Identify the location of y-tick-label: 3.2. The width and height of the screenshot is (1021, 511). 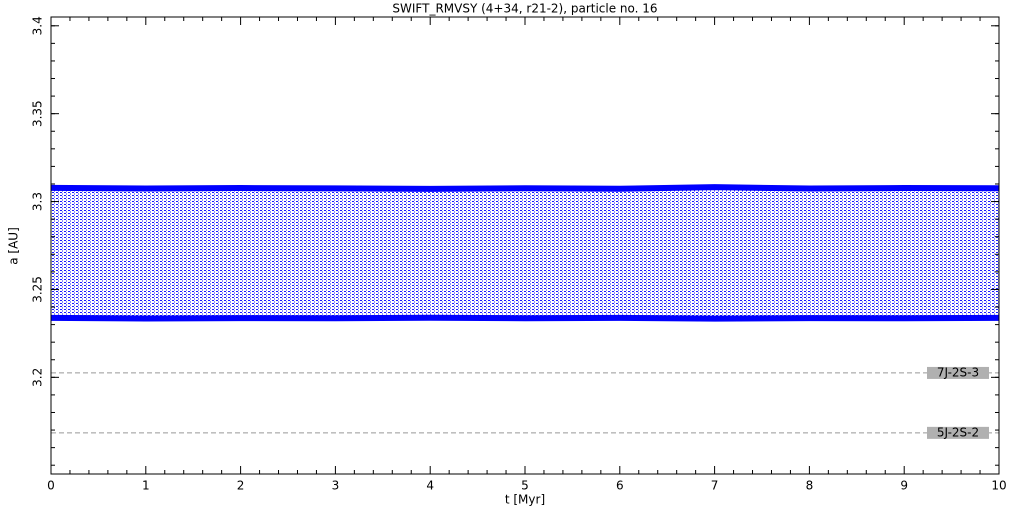
(38, 377).